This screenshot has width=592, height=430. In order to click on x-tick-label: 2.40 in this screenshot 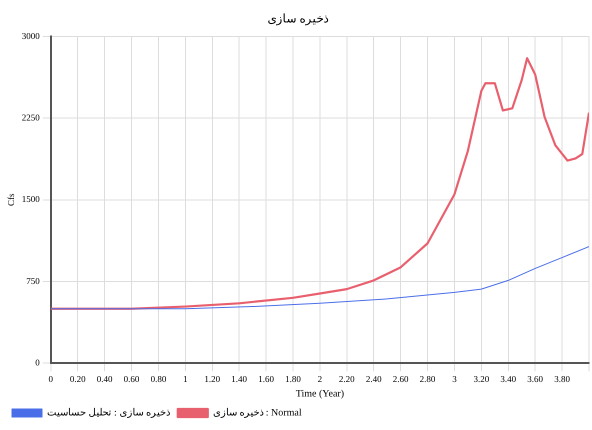, I will do `click(374, 379)`.